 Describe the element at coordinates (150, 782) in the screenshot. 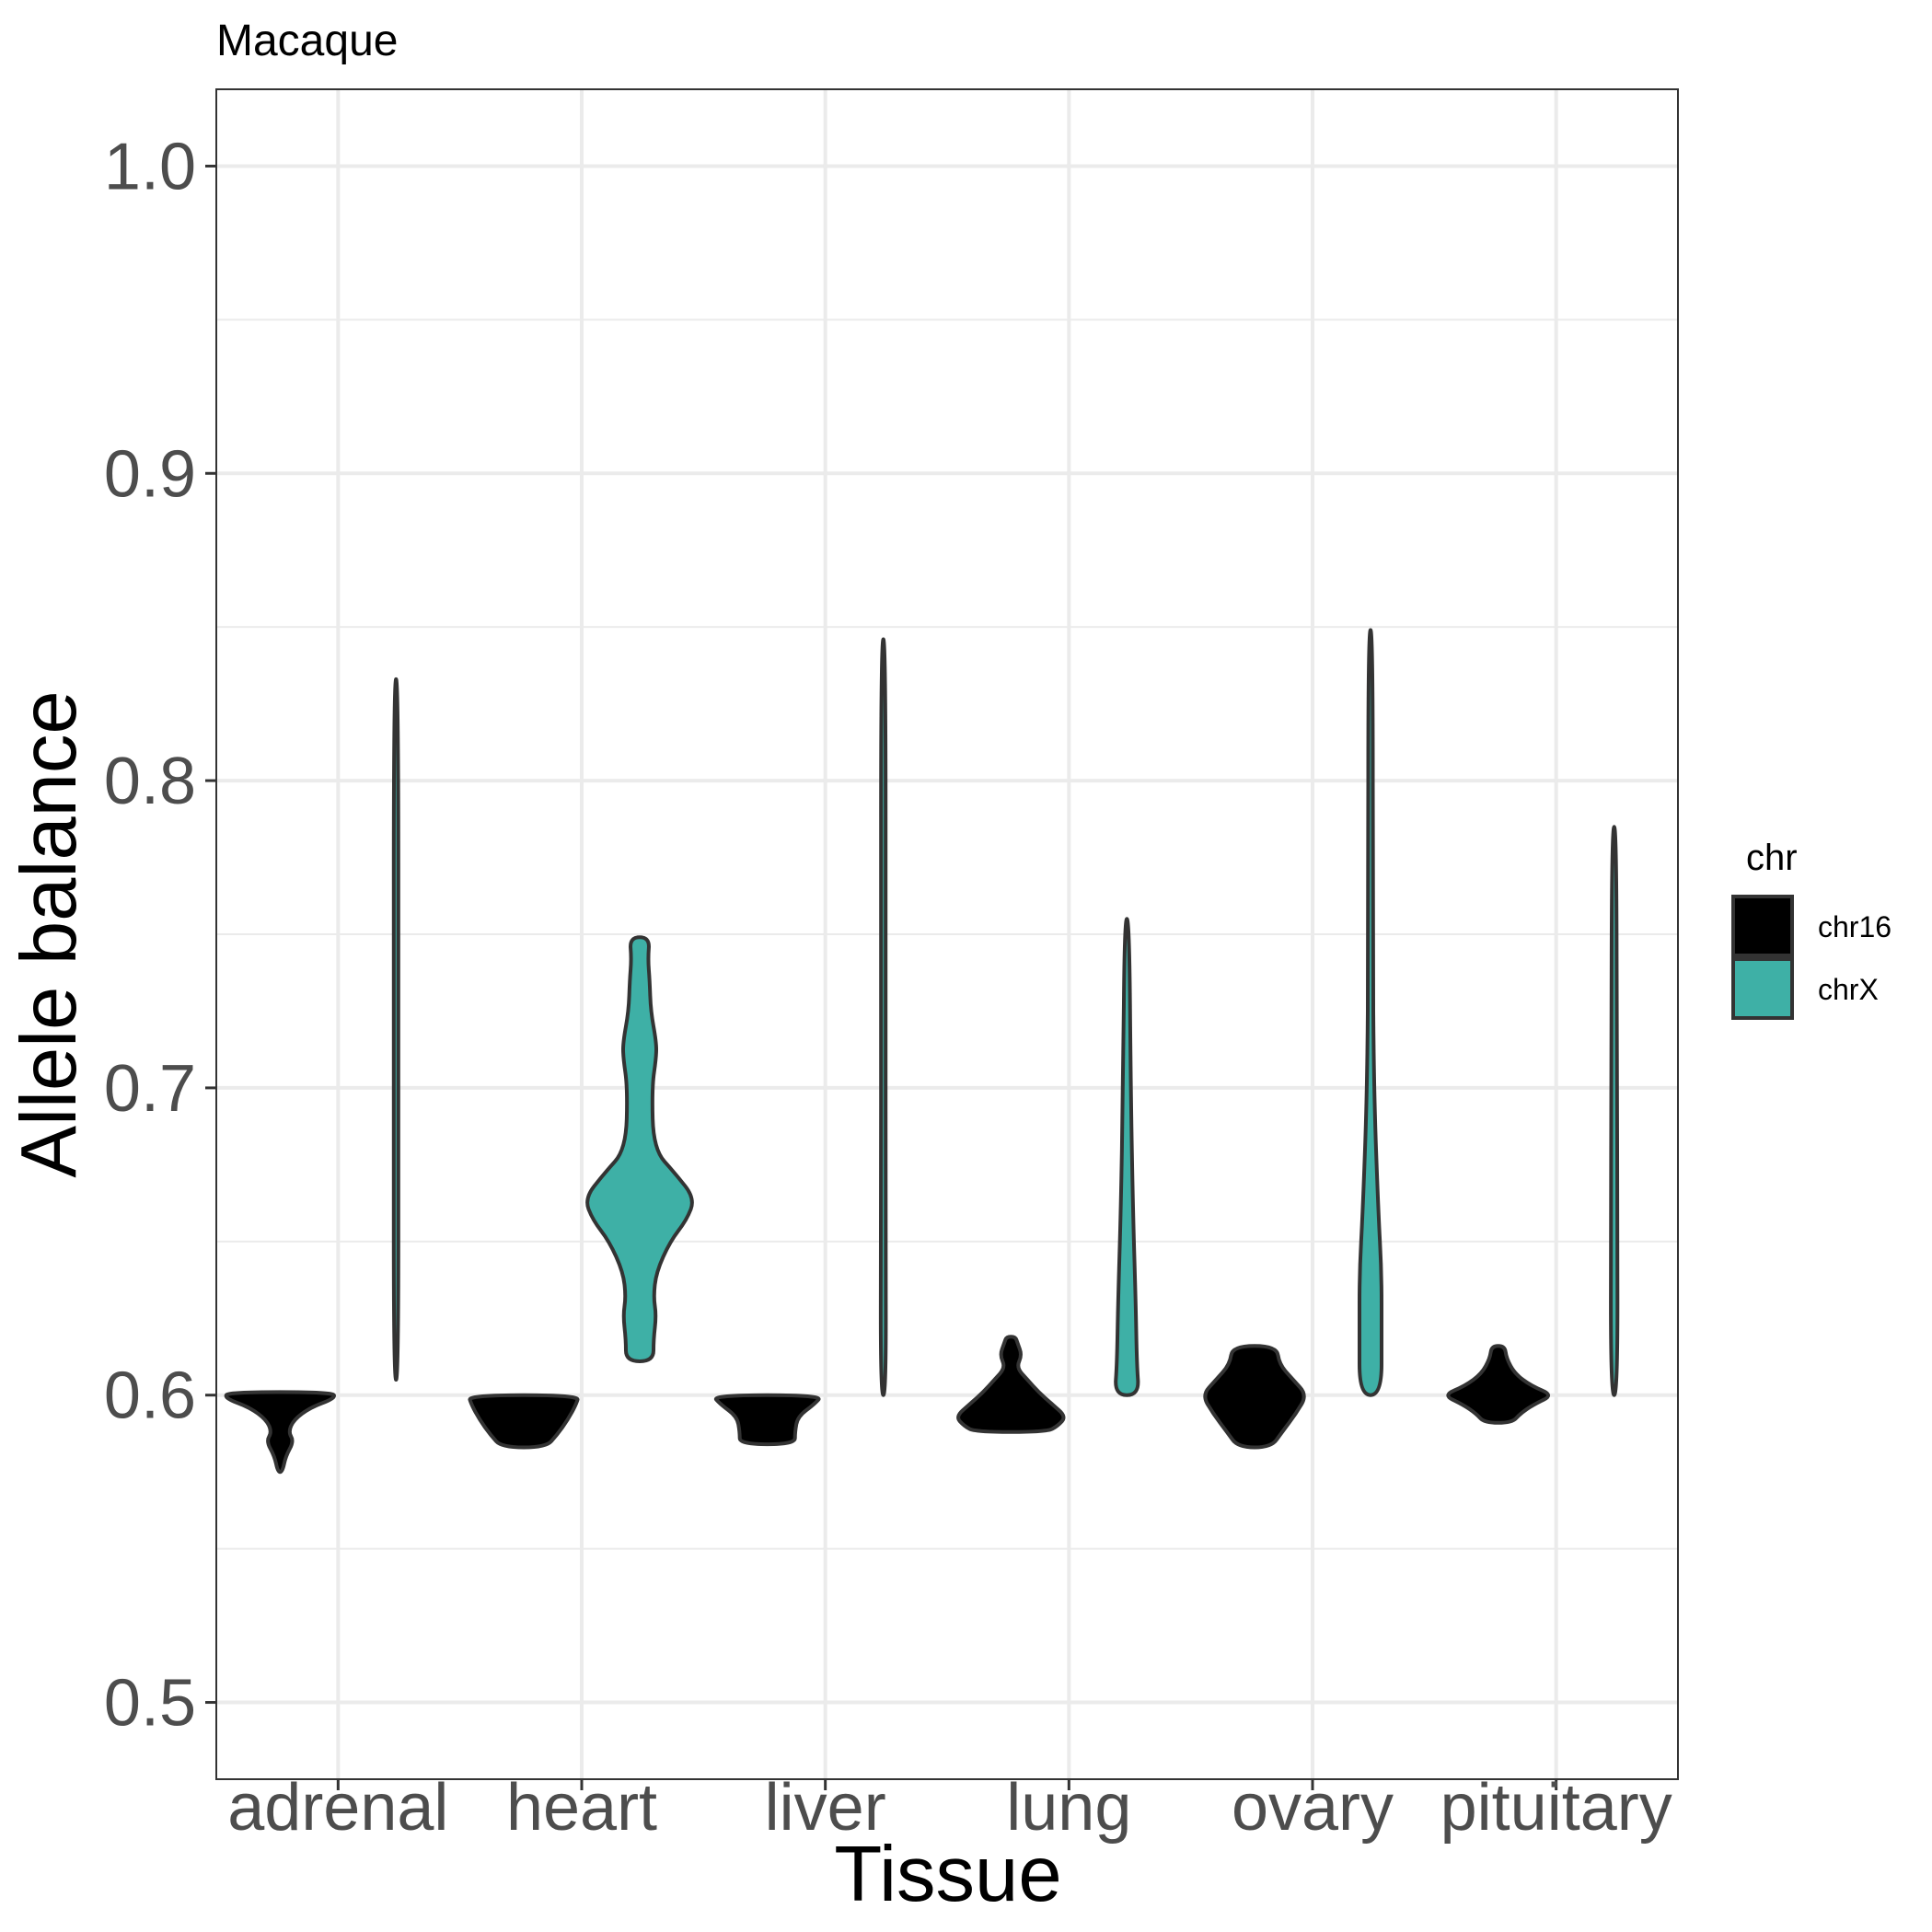

I see `y-tick-label: 0.8` at that location.